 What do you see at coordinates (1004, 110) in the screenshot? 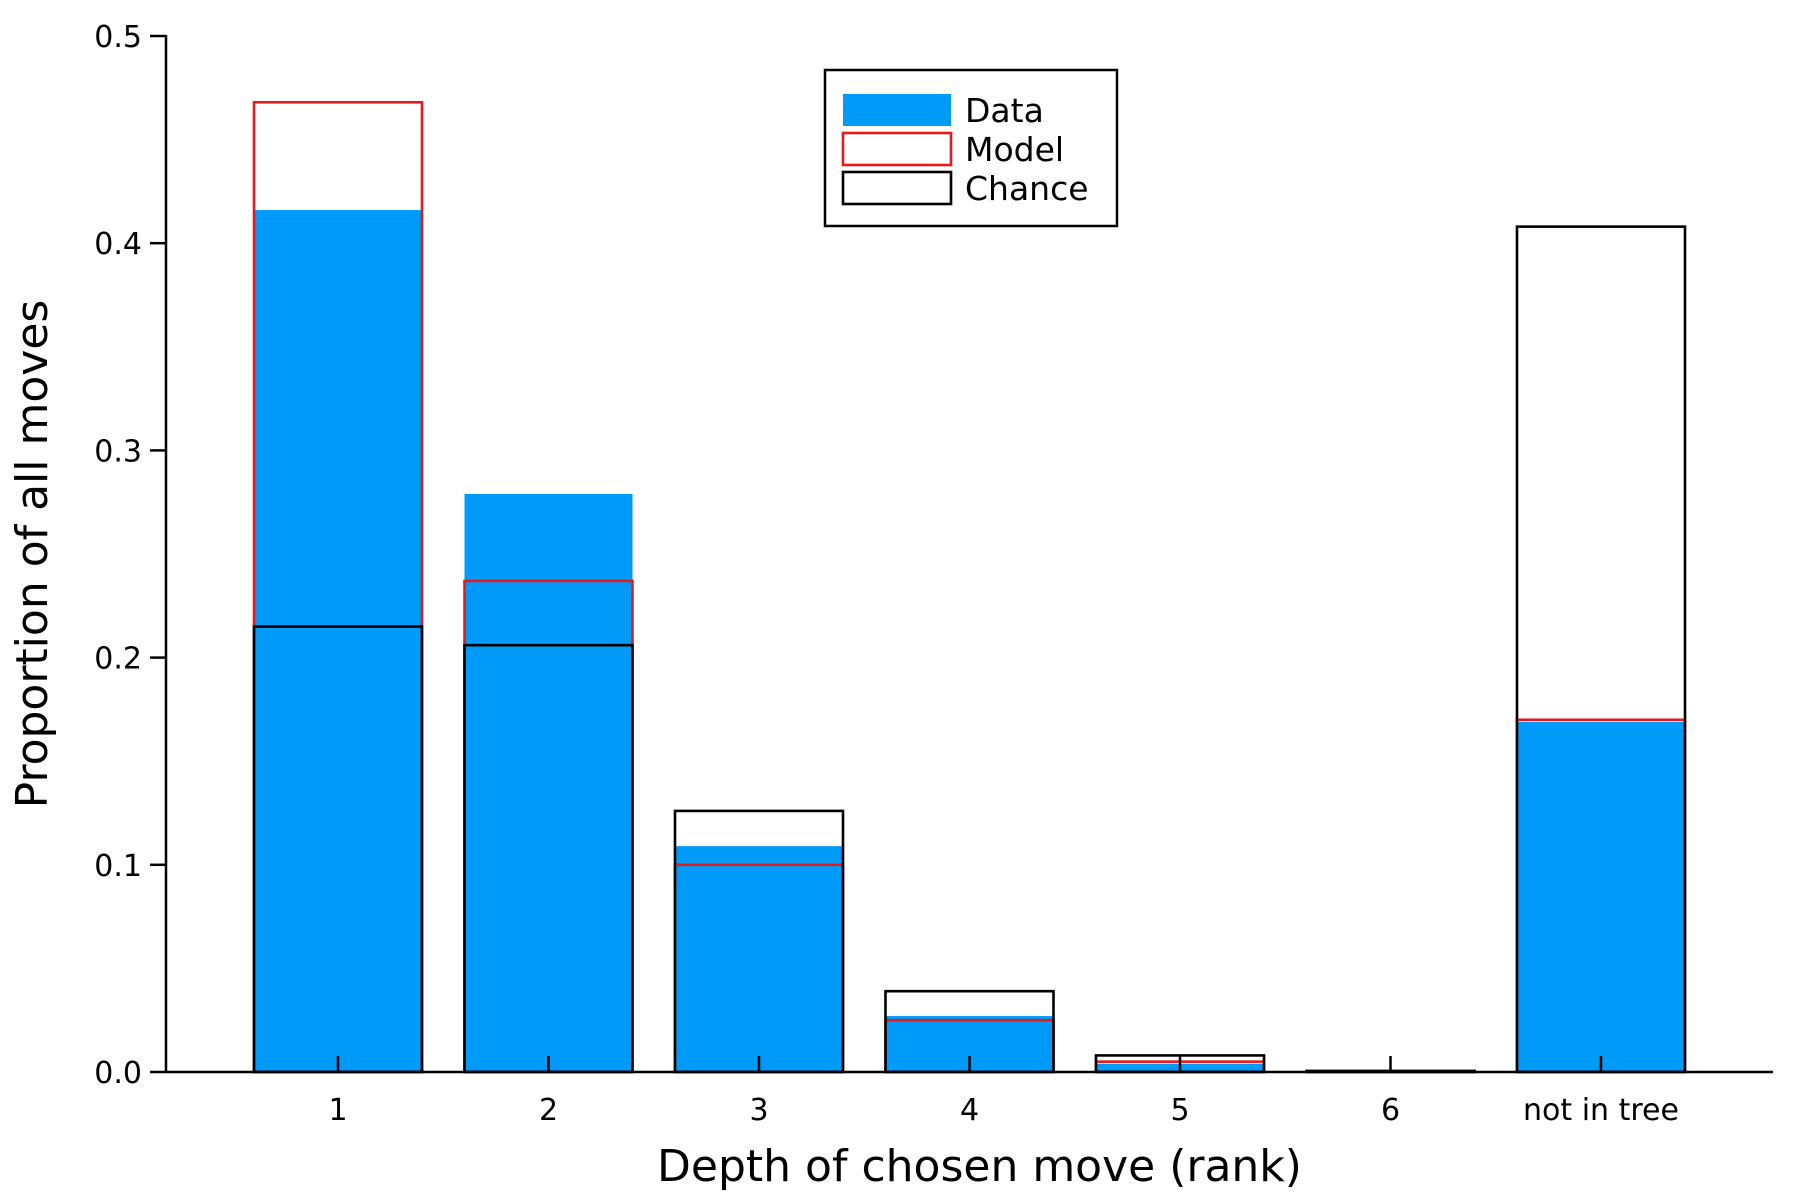
I see `legend-label-data: Data` at bounding box center [1004, 110].